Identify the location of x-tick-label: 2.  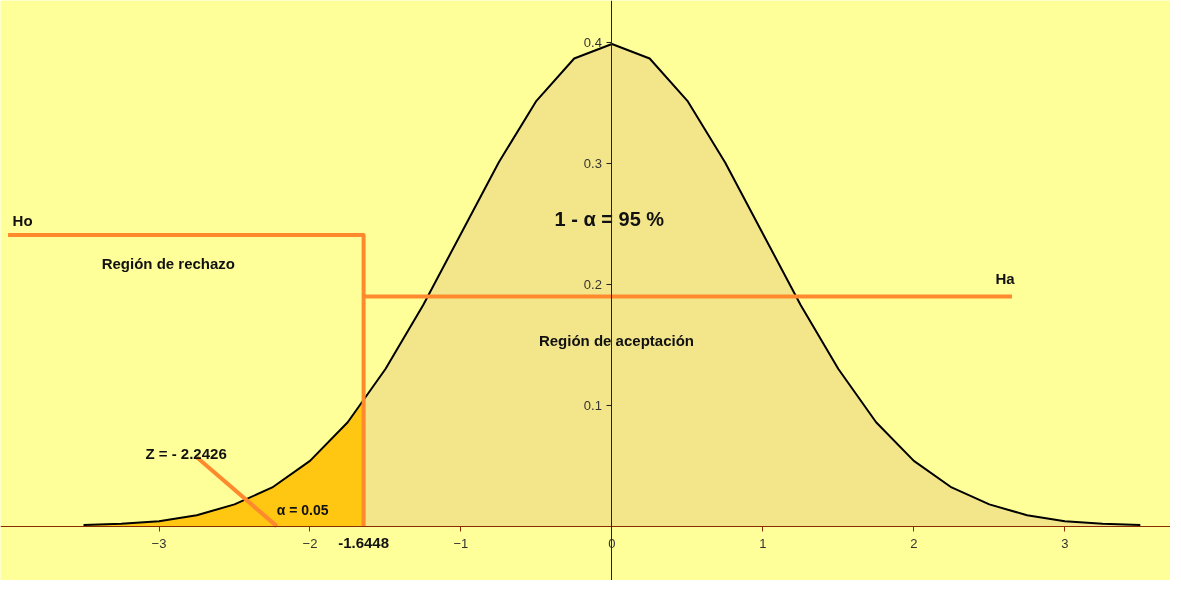
(914, 544).